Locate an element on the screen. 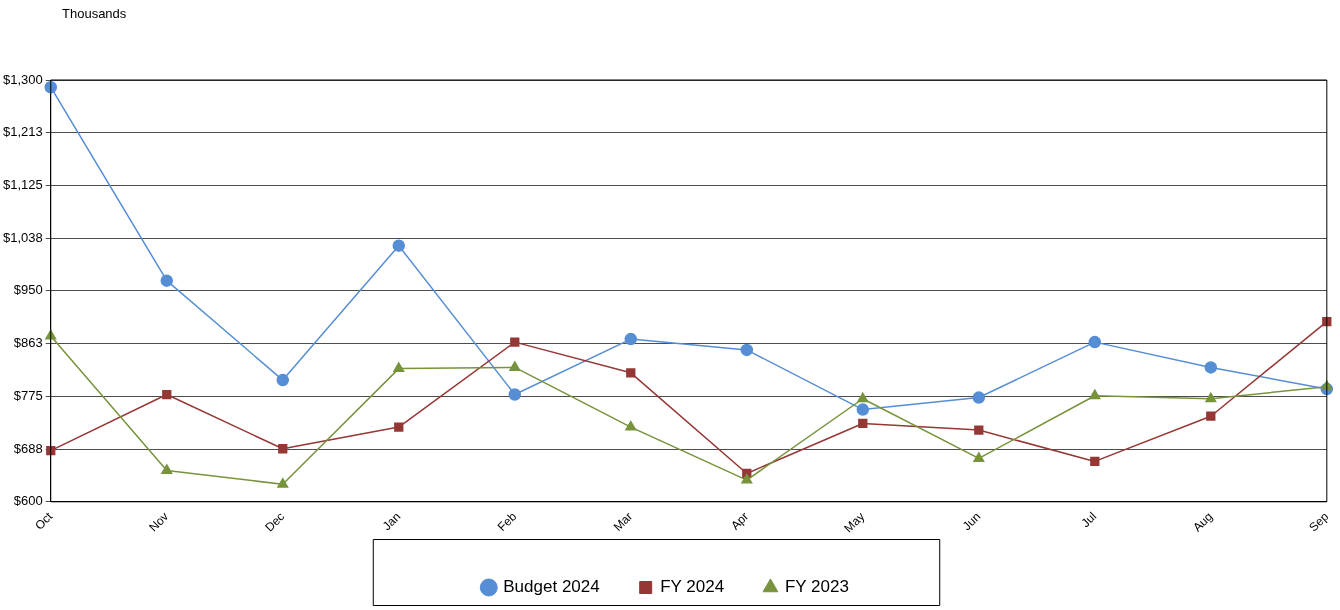 This screenshot has width=1340, height=610. y-axis-title: Thousands is located at coordinates (94, 13).